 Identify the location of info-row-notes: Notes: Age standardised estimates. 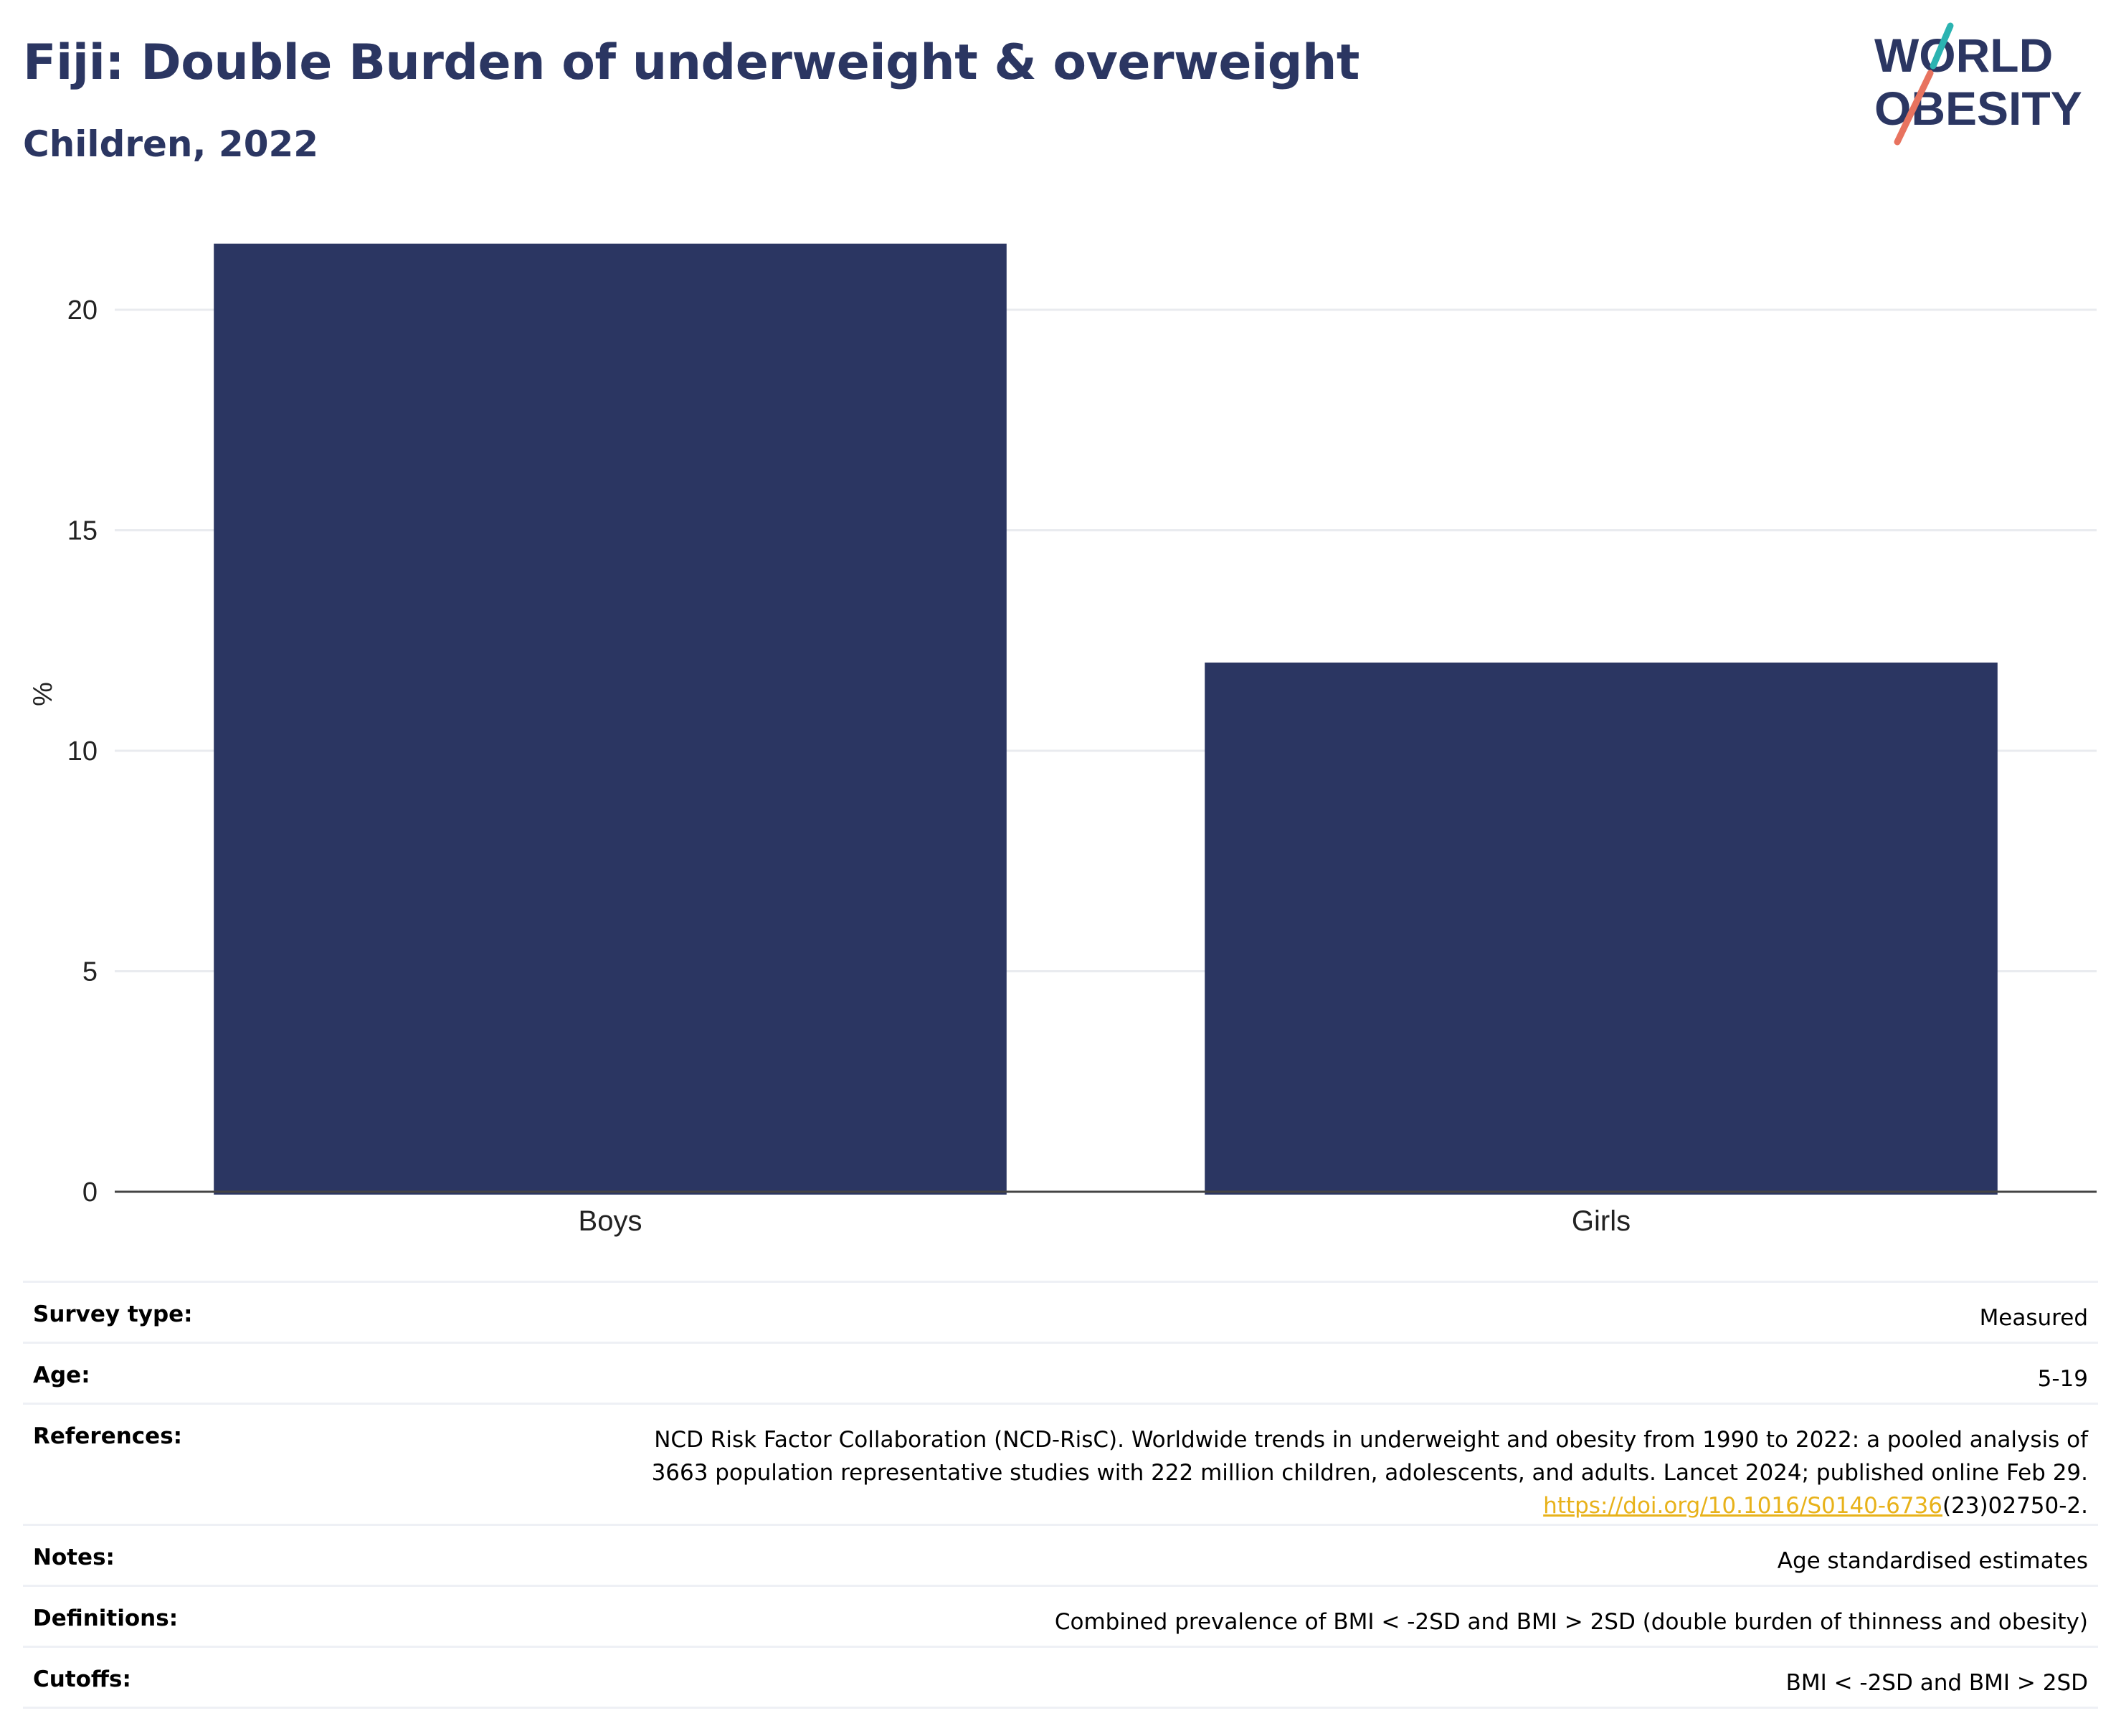
(1060, 1555).